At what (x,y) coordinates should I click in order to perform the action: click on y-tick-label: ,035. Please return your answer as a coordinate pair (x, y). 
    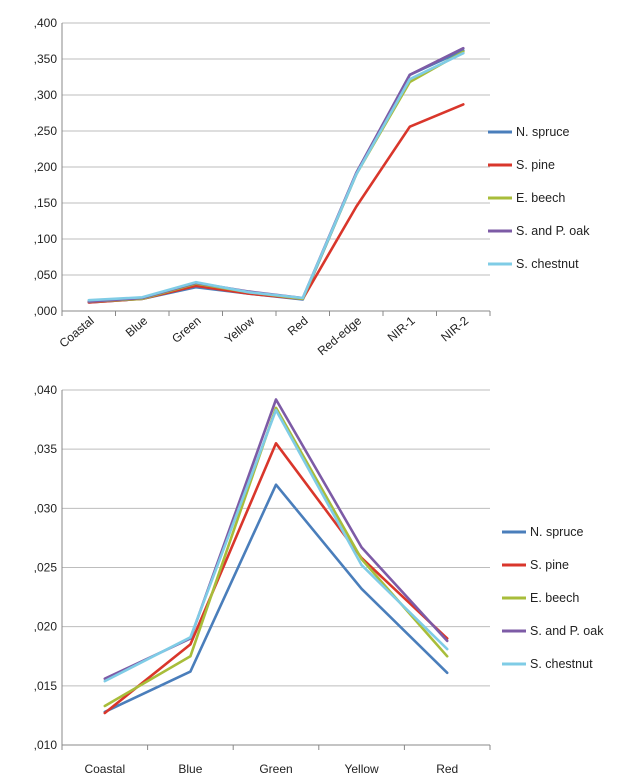
    Looking at the image, I should click on (46, 449).